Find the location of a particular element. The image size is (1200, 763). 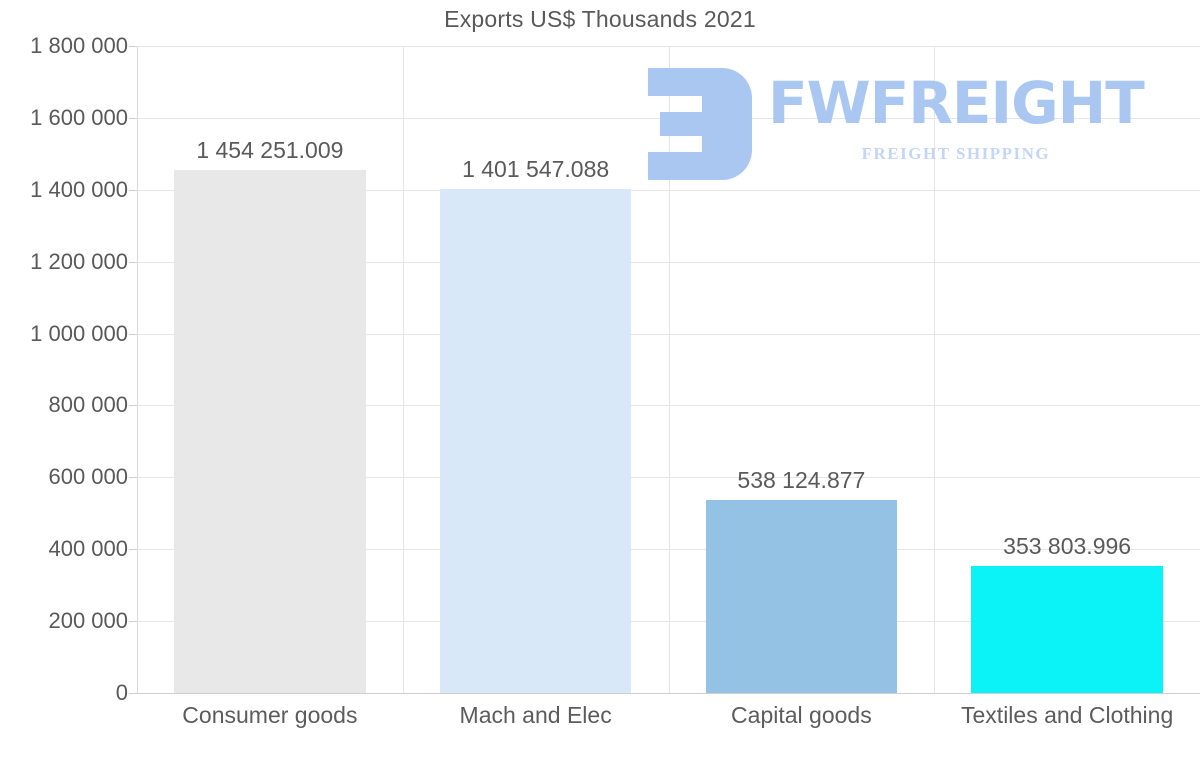

bar-value-label: 353 803.996 is located at coordinates (1067, 545).